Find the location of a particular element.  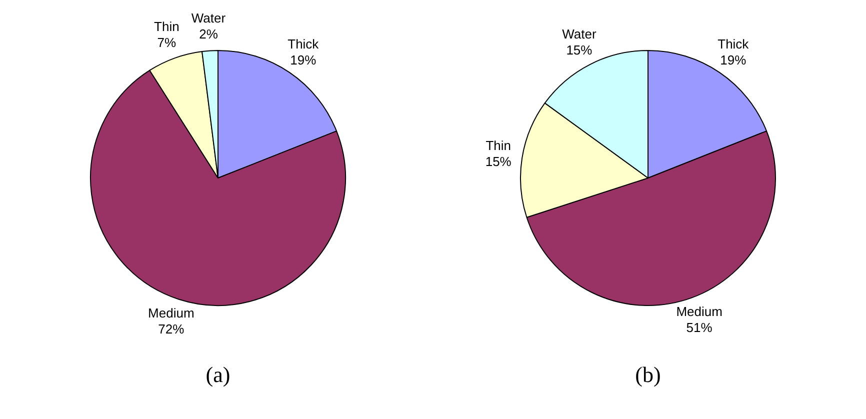

data-label: 2% is located at coordinates (208, 34).